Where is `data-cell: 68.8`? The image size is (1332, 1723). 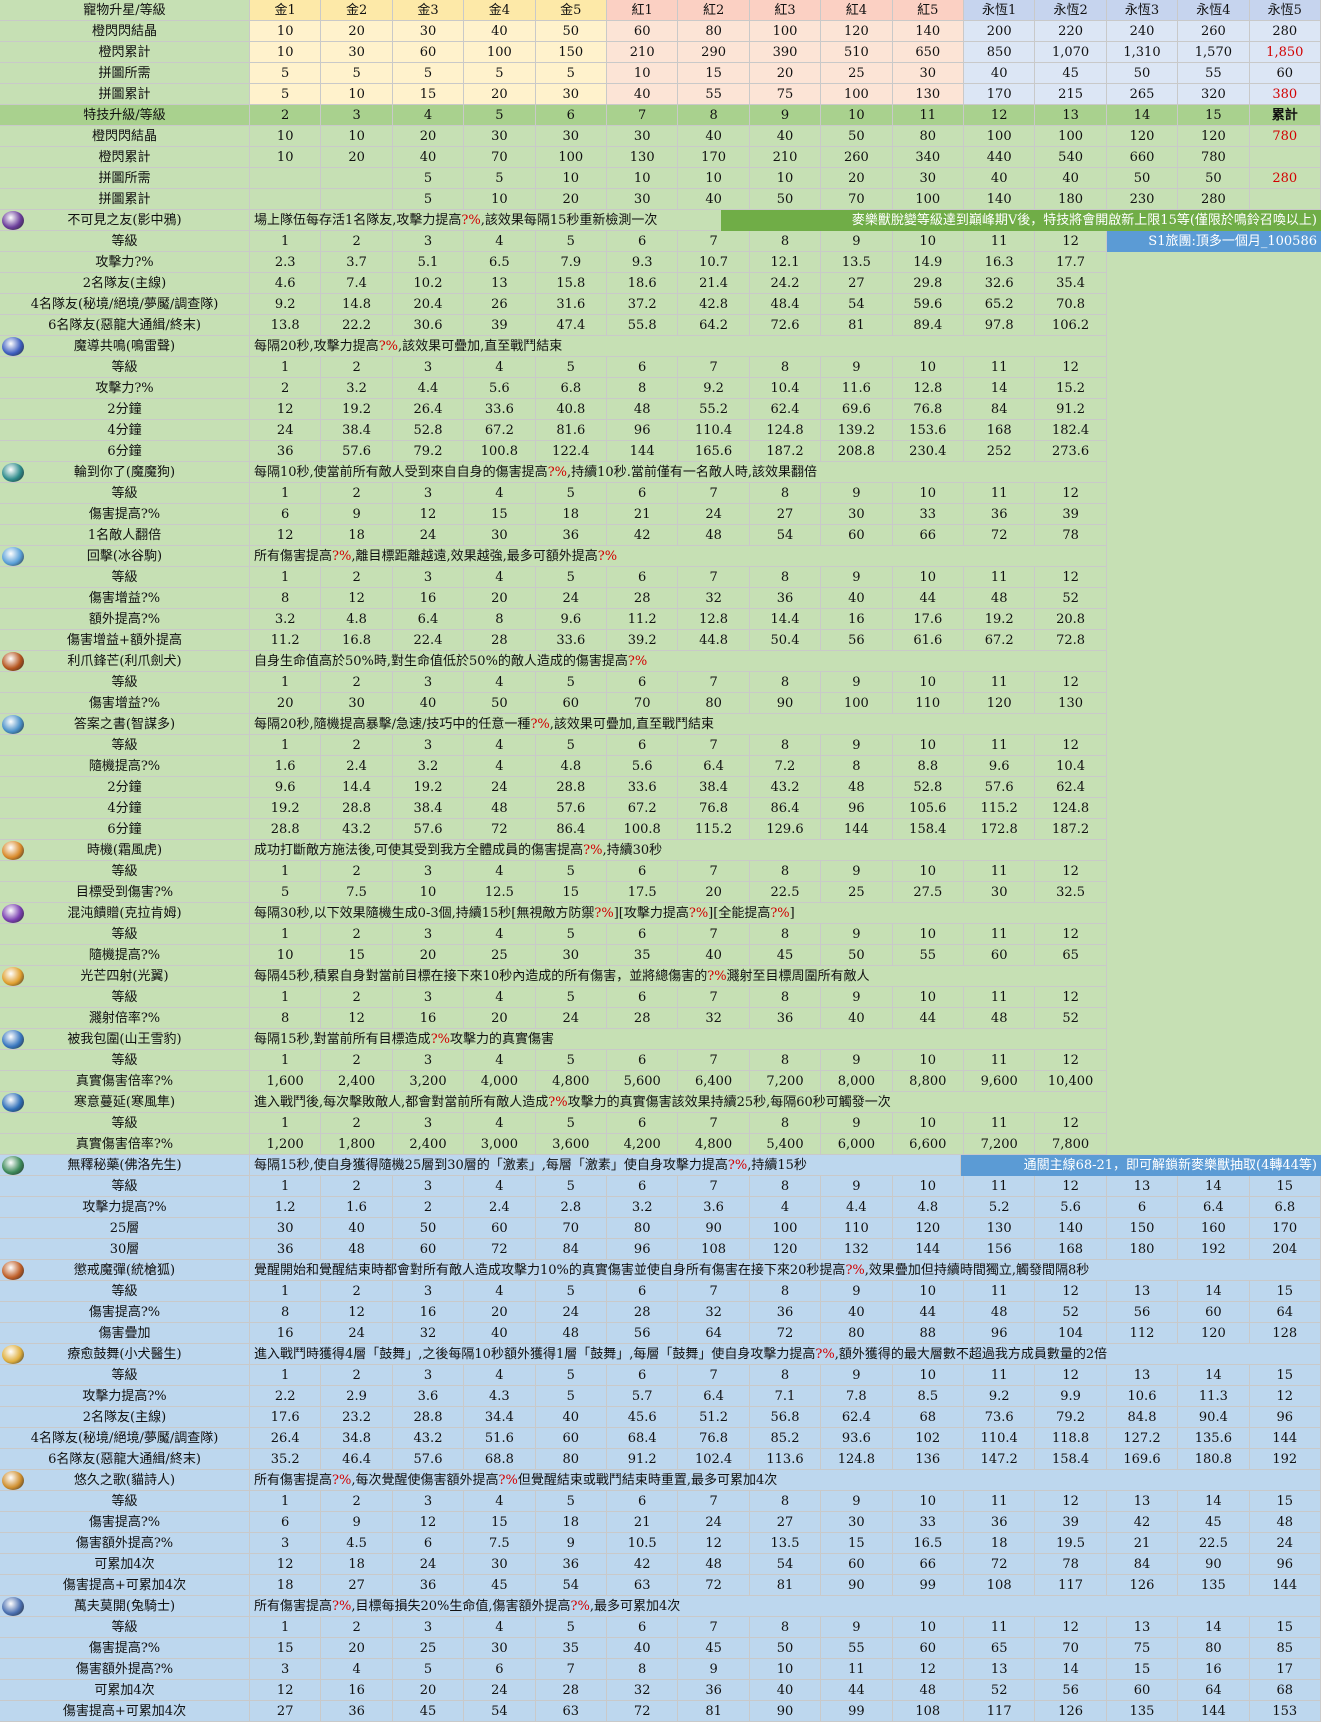 data-cell: 68.8 is located at coordinates (500, 1459).